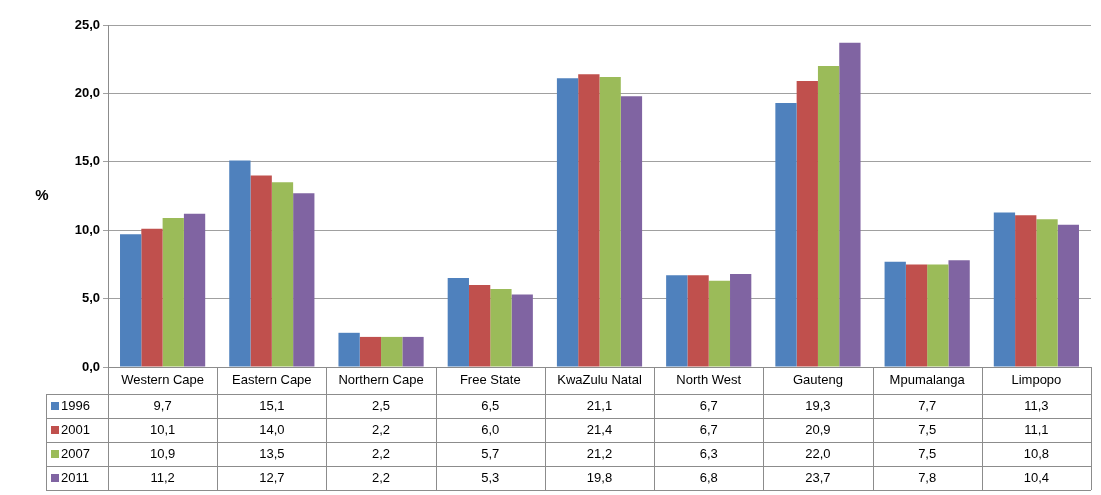 The width and height of the screenshot is (1101, 495). I want to click on x-tick-label: North West, so click(709, 380).